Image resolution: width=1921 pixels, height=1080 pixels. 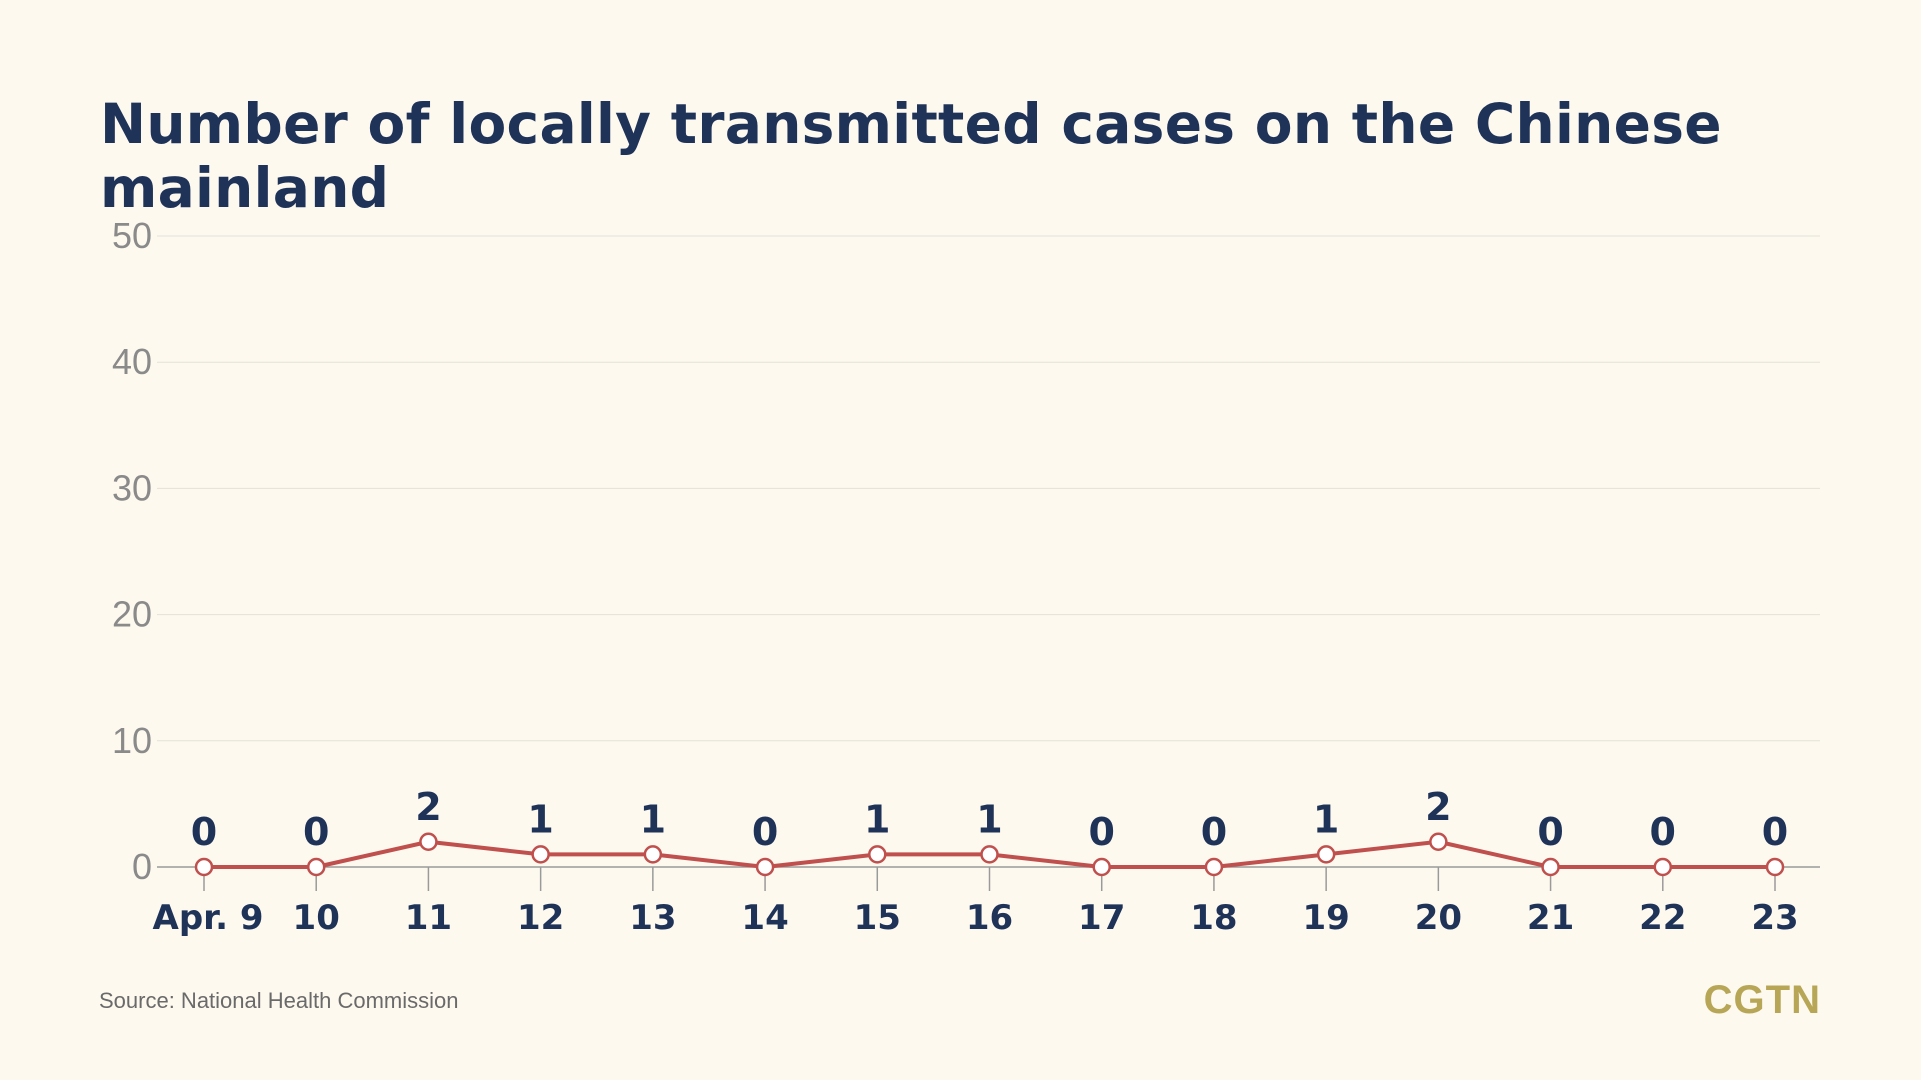 I want to click on x-tick-label: 22, so click(x=1662, y=918).